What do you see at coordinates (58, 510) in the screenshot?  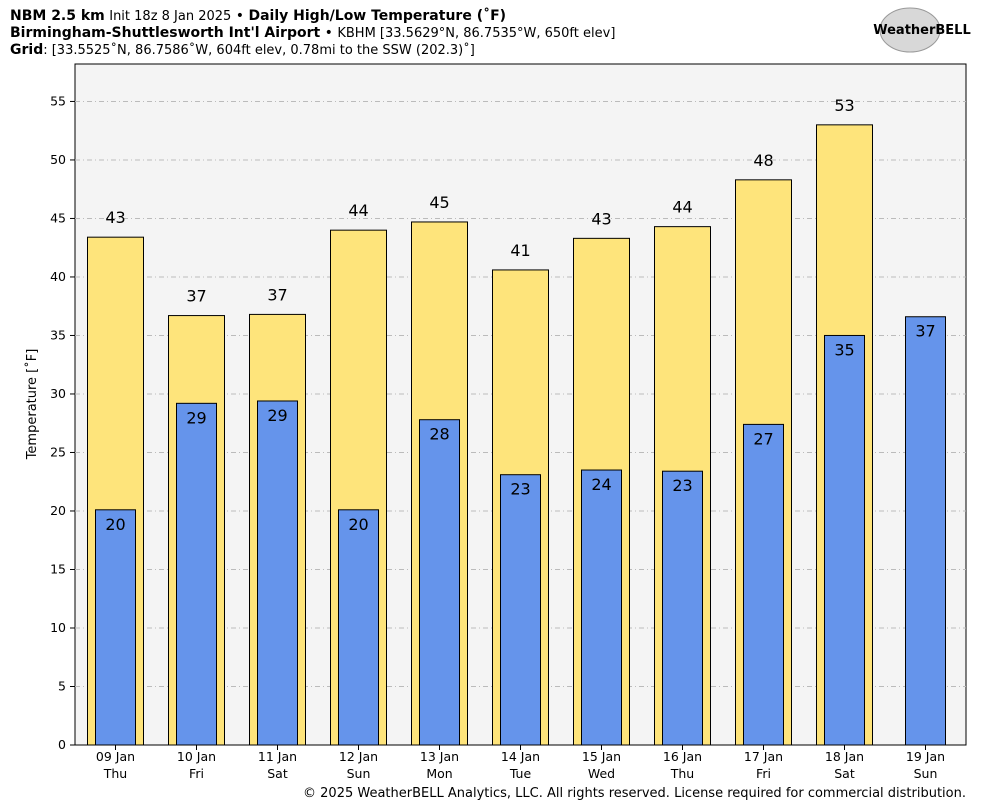 I see `y-tick-label: 20` at bounding box center [58, 510].